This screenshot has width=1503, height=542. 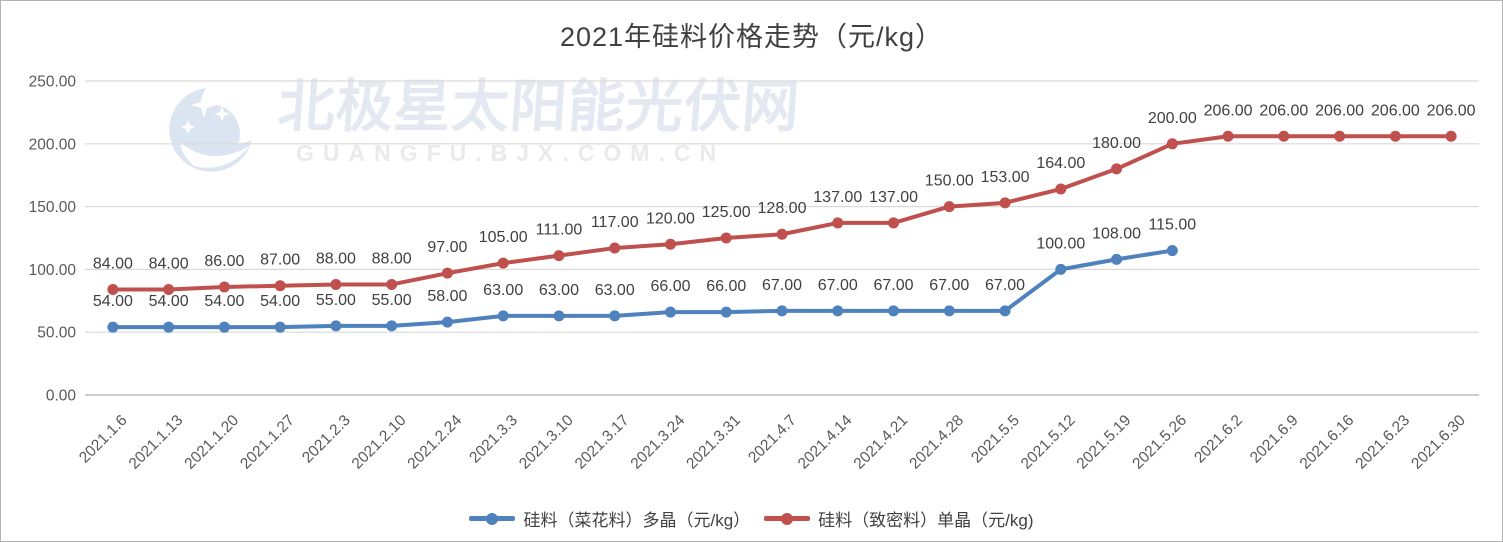 I want to click on x-axis-tick-label: 2021.5.19, so click(x=1104, y=442).